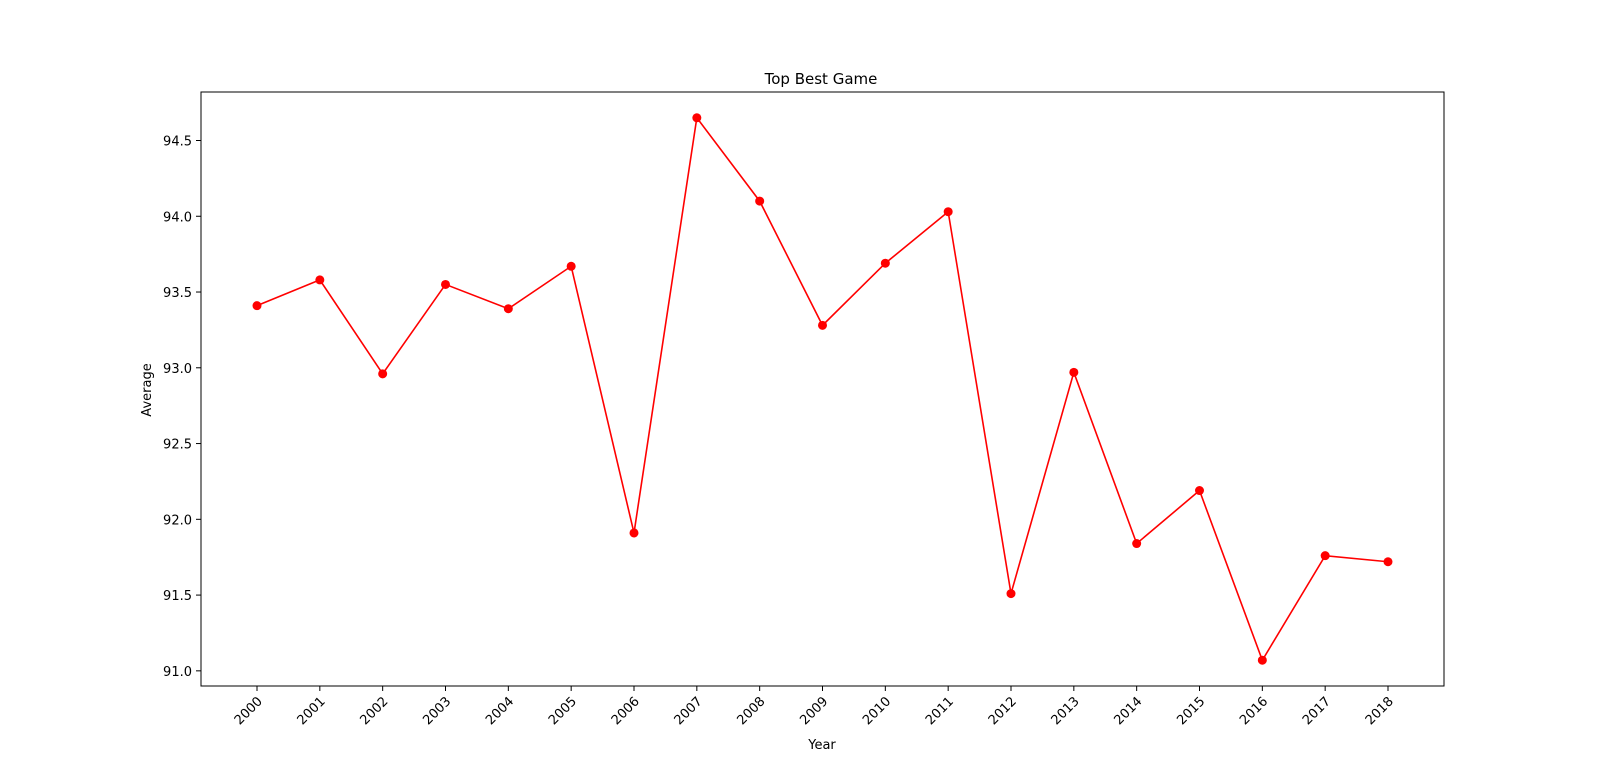  I want to click on x-tick-label: 2000, so click(249, 711).